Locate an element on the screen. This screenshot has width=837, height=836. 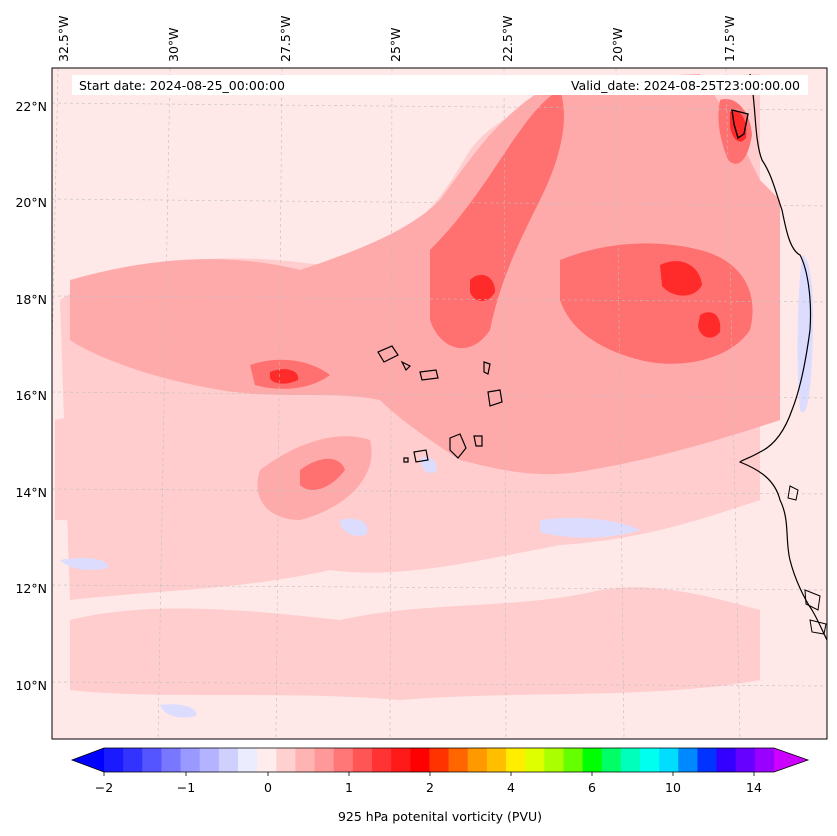
lat-label-22n: 22°N is located at coordinates (31, 106).